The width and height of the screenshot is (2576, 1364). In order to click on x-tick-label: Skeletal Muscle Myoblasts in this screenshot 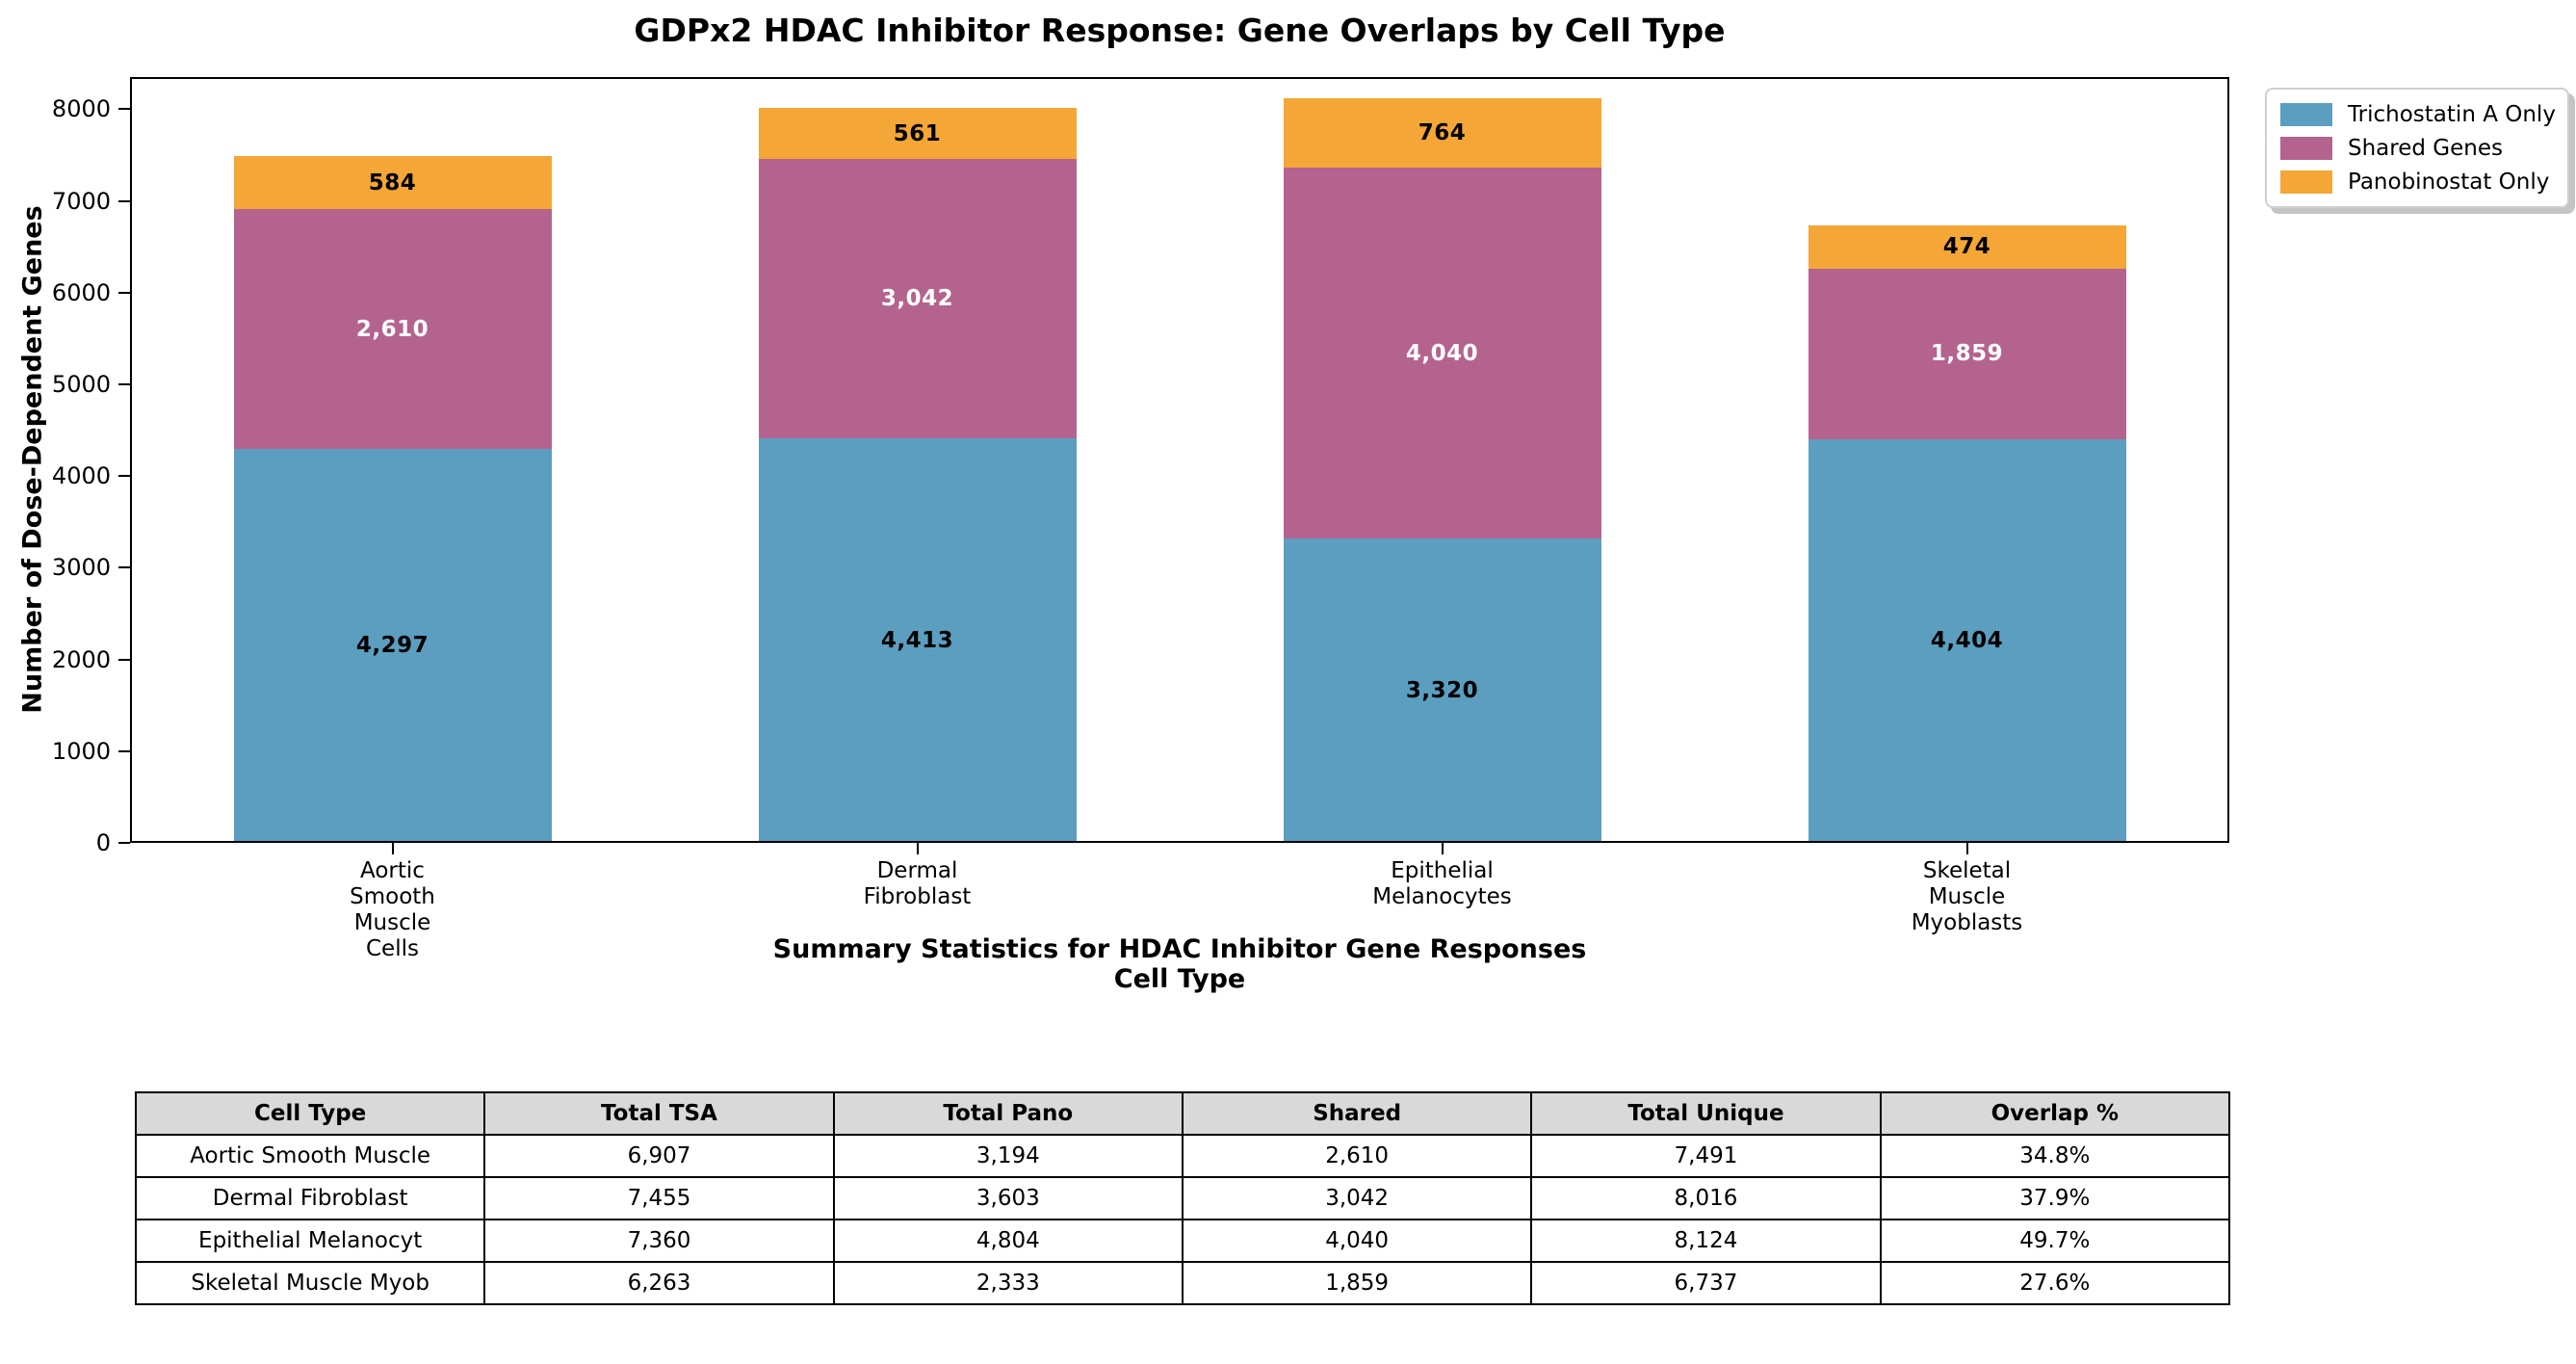, I will do `click(1967, 896)`.